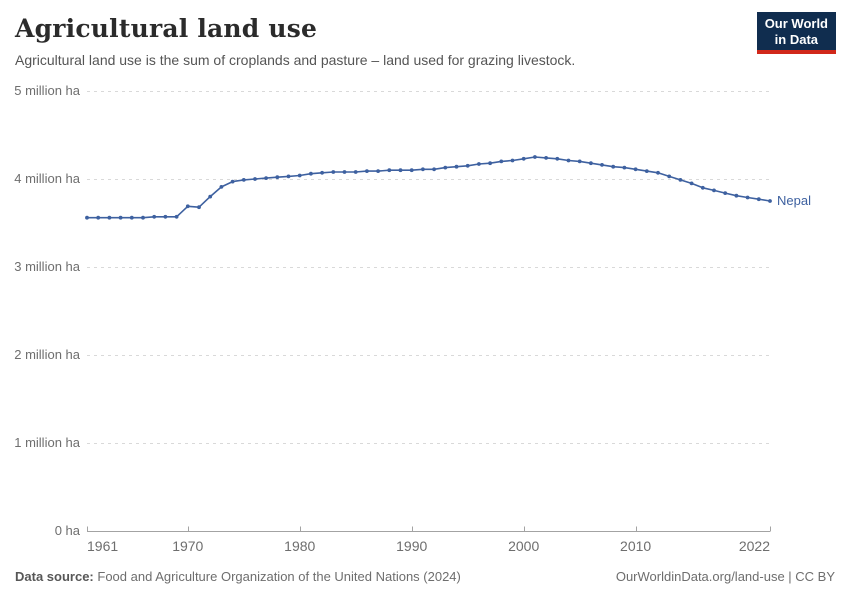 This screenshot has width=850, height=600. I want to click on y-axis-label: 4 million ha, so click(47, 178).